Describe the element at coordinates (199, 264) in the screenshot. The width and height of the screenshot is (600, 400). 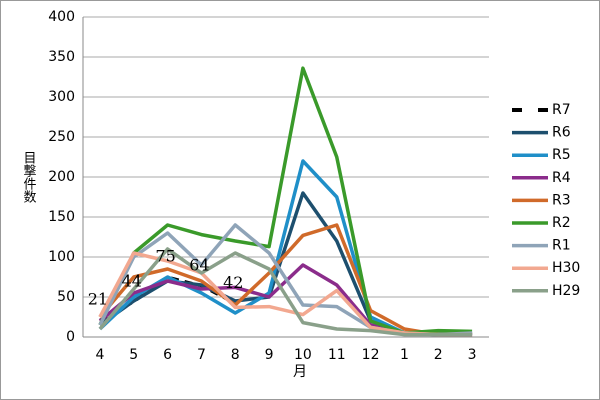
I see `data-label: 64` at that location.